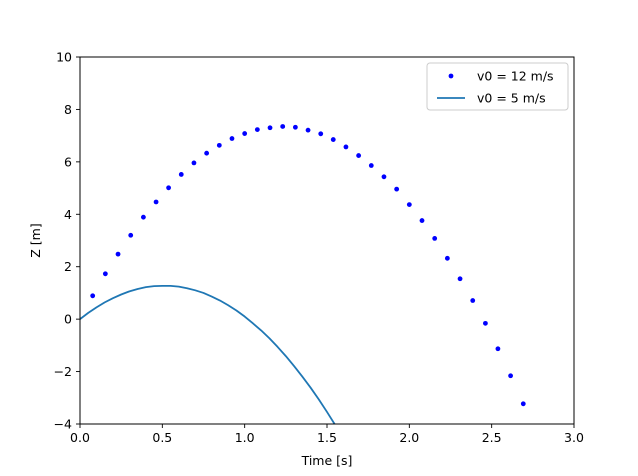 The image size is (638, 476). I want to click on x-tick-label: 1.5, so click(327, 437).